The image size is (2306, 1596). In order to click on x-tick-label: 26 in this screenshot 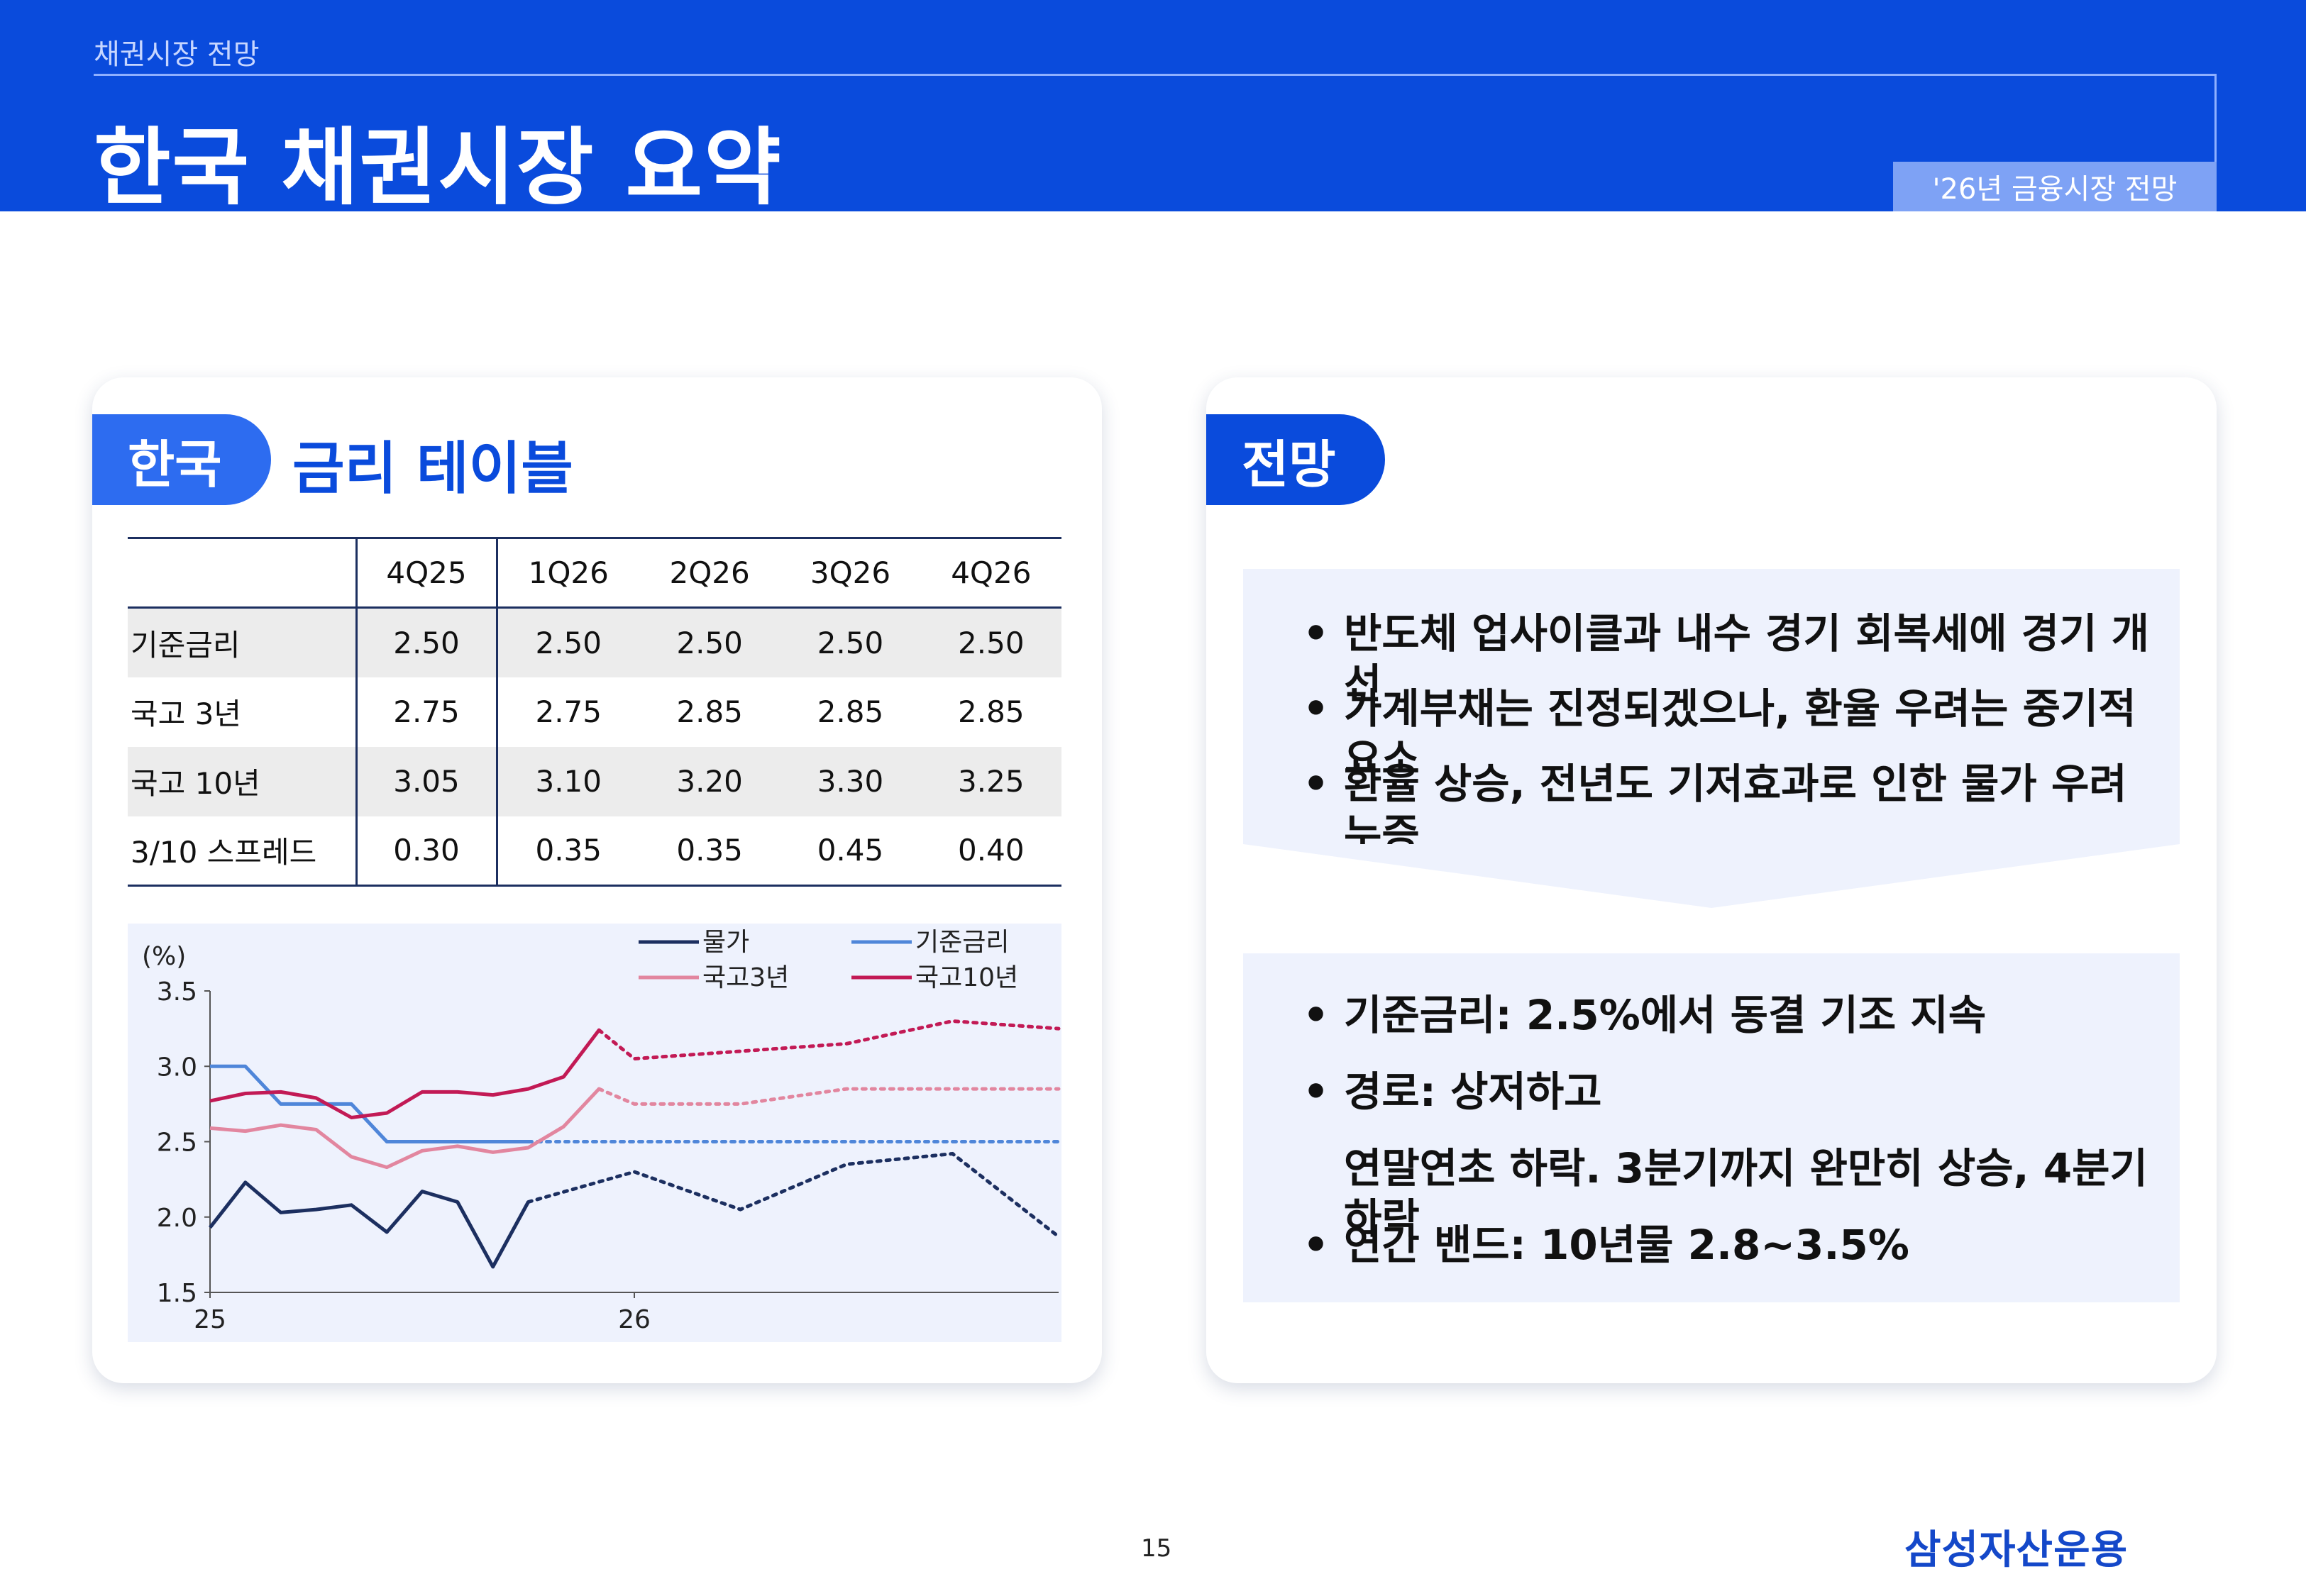, I will do `click(635, 1320)`.